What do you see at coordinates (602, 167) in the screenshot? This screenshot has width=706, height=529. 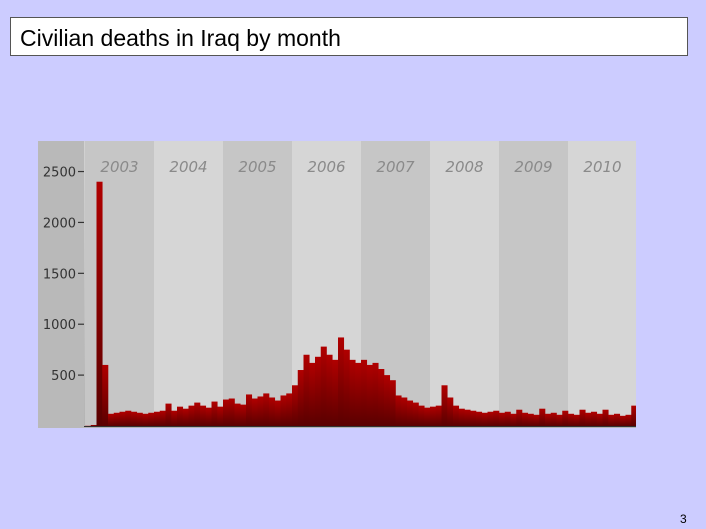 I see `x-tick-label: 2010` at bounding box center [602, 167].